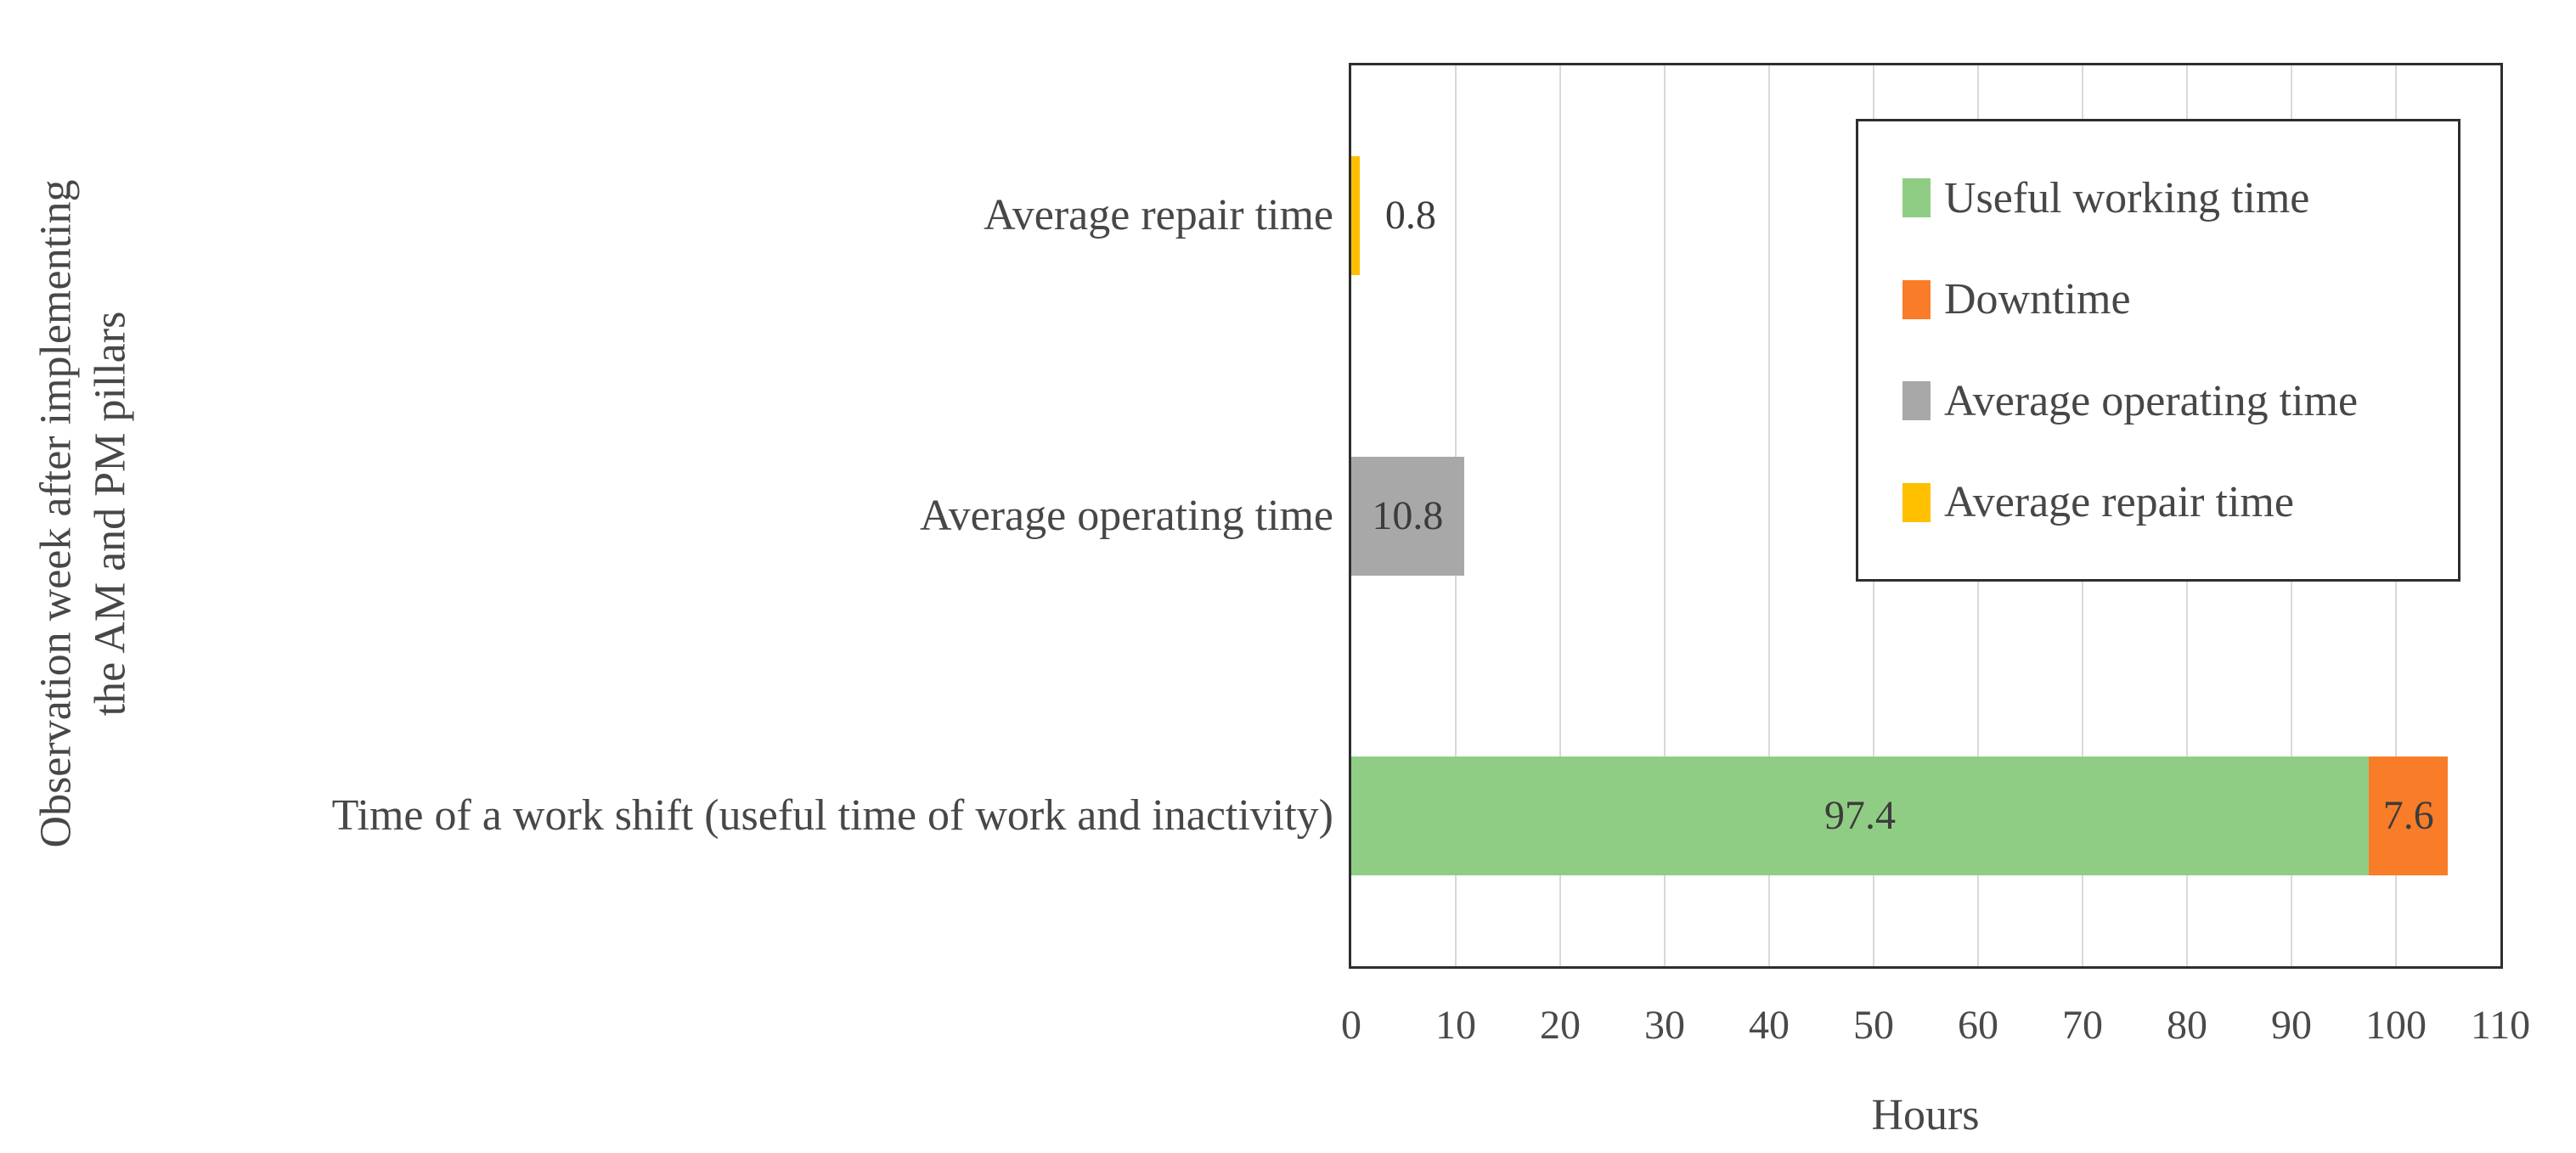 The height and width of the screenshot is (1153, 2576). Describe the element at coordinates (2180, 299) in the screenshot. I see `legend-item: Downtime` at that location.